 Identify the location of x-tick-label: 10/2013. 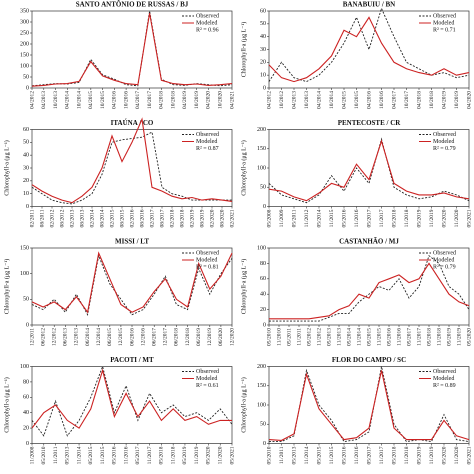
(56, 100).